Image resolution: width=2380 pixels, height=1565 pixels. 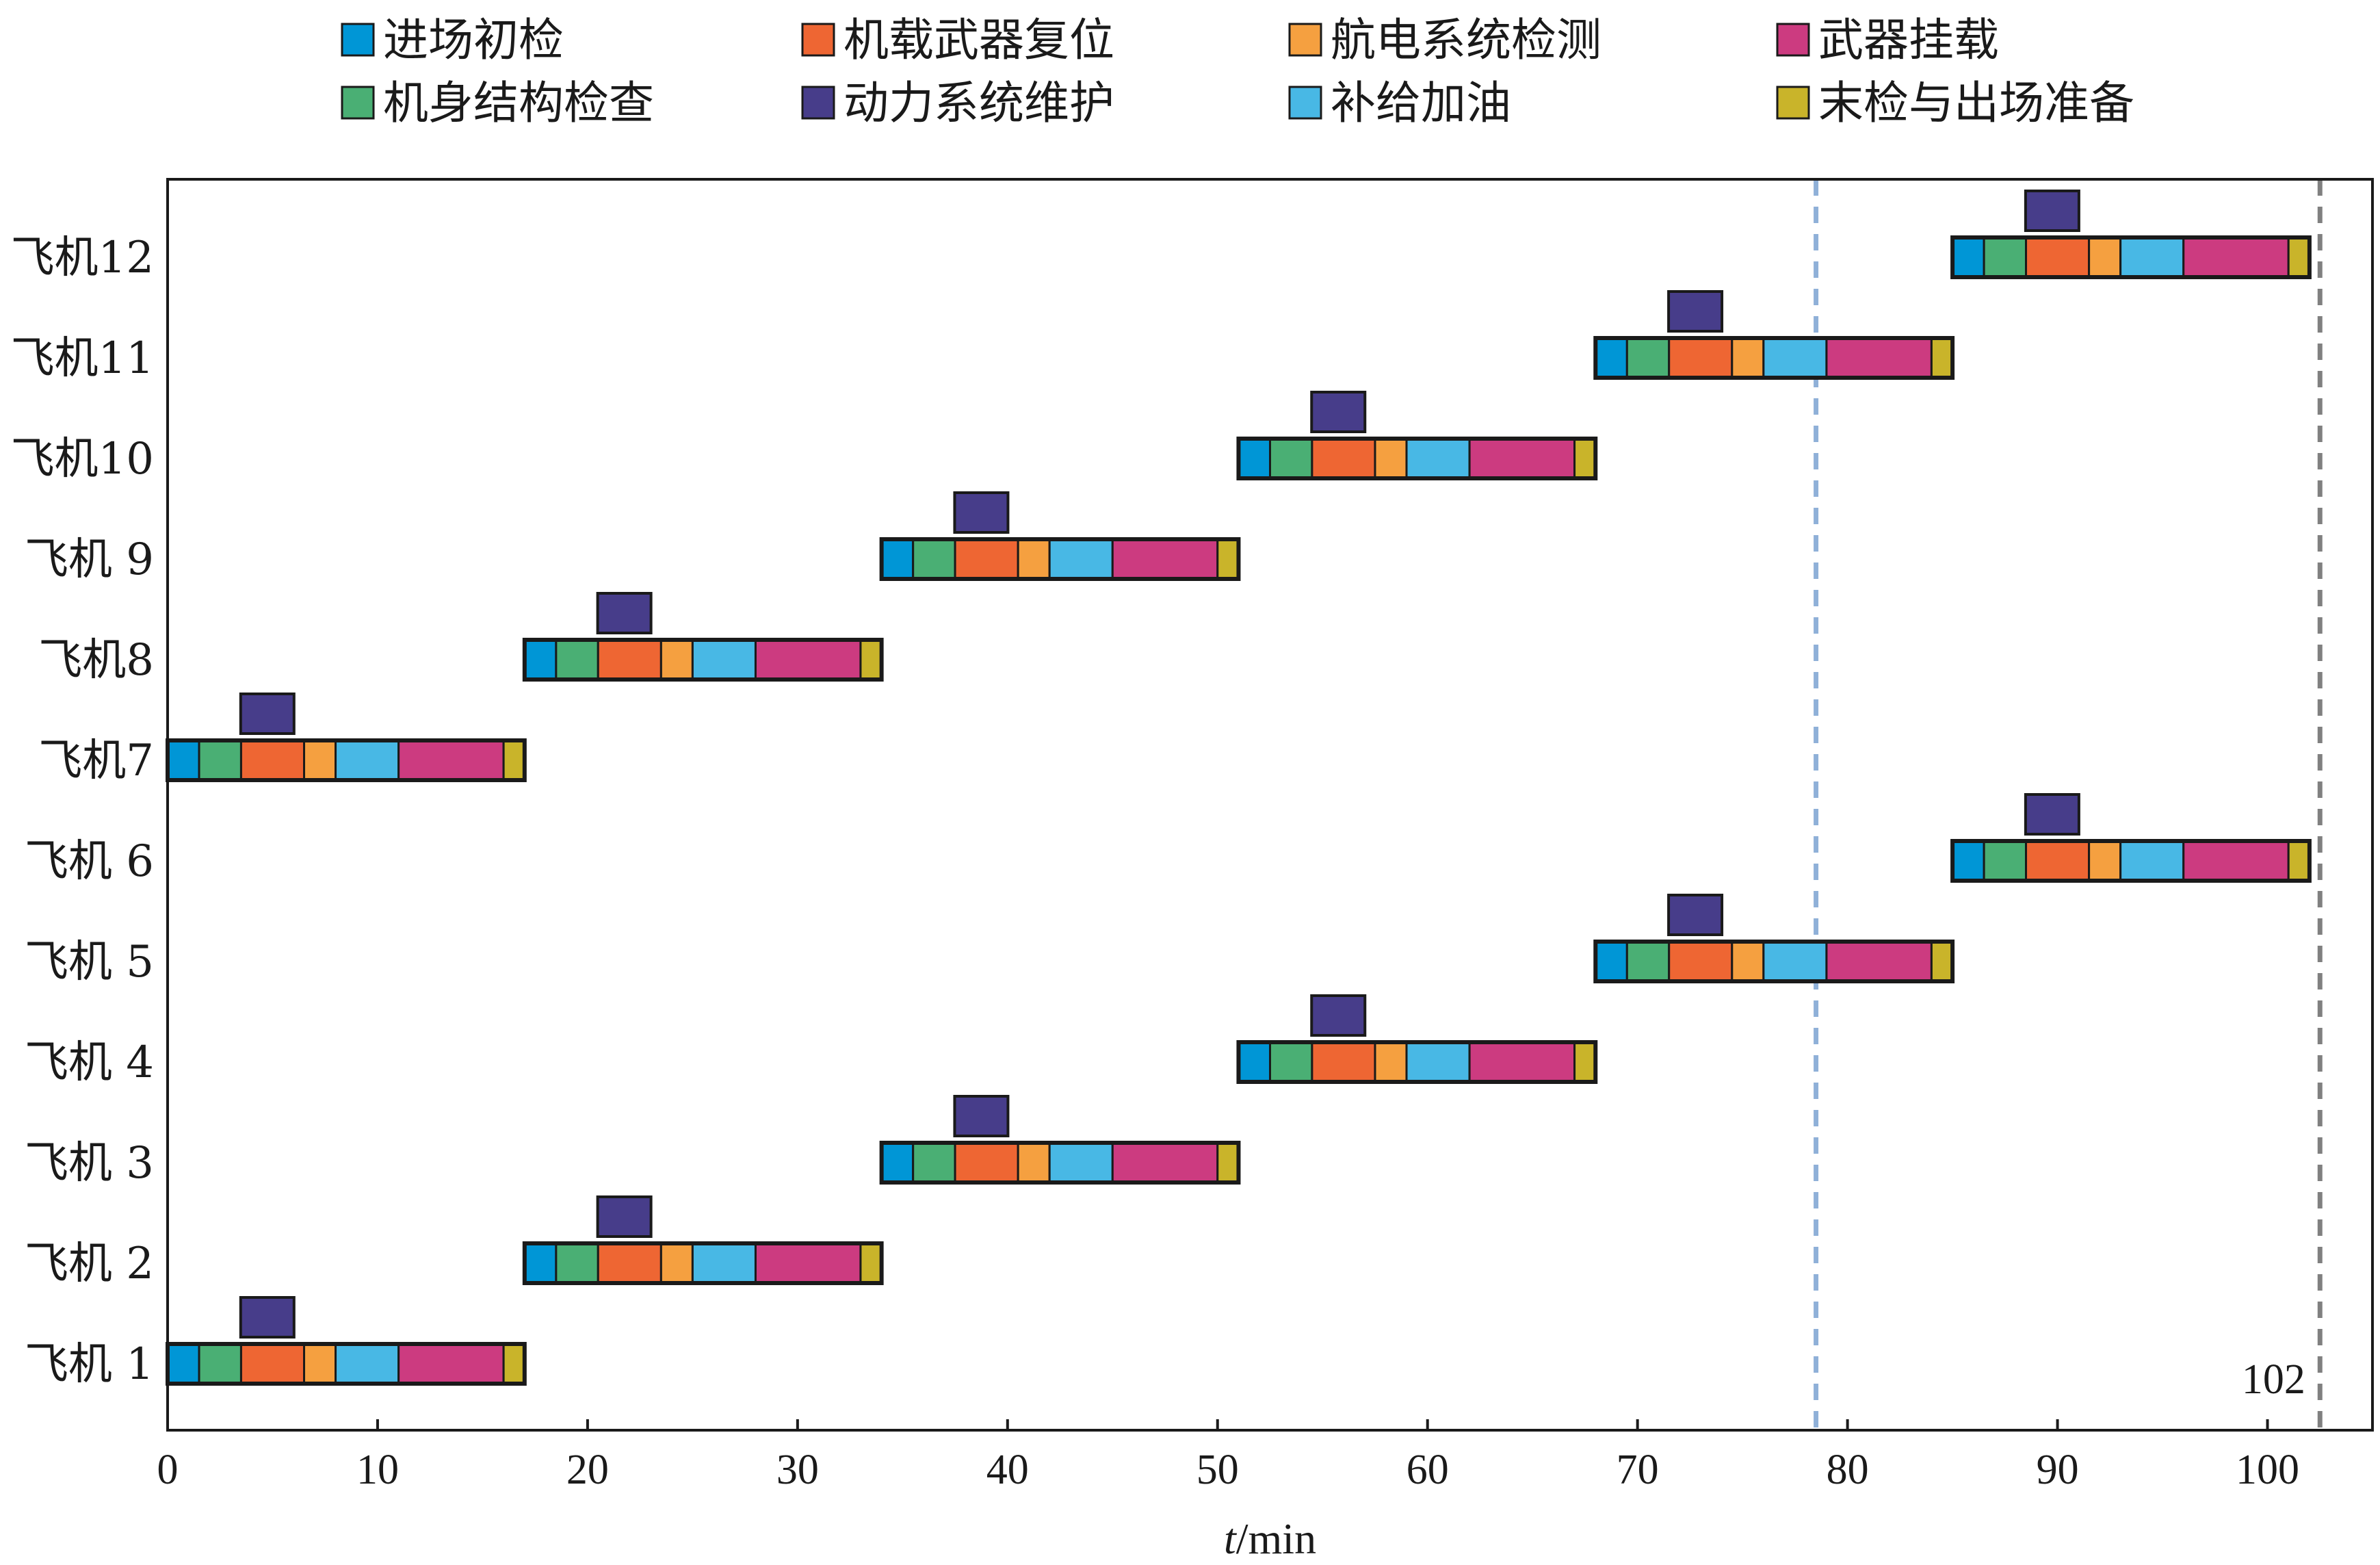 What do you see at coordinates (1421, 103) in the screenshot?
I see `legend-label-refuel: 补给加油` at bounding box center [1421, 103].